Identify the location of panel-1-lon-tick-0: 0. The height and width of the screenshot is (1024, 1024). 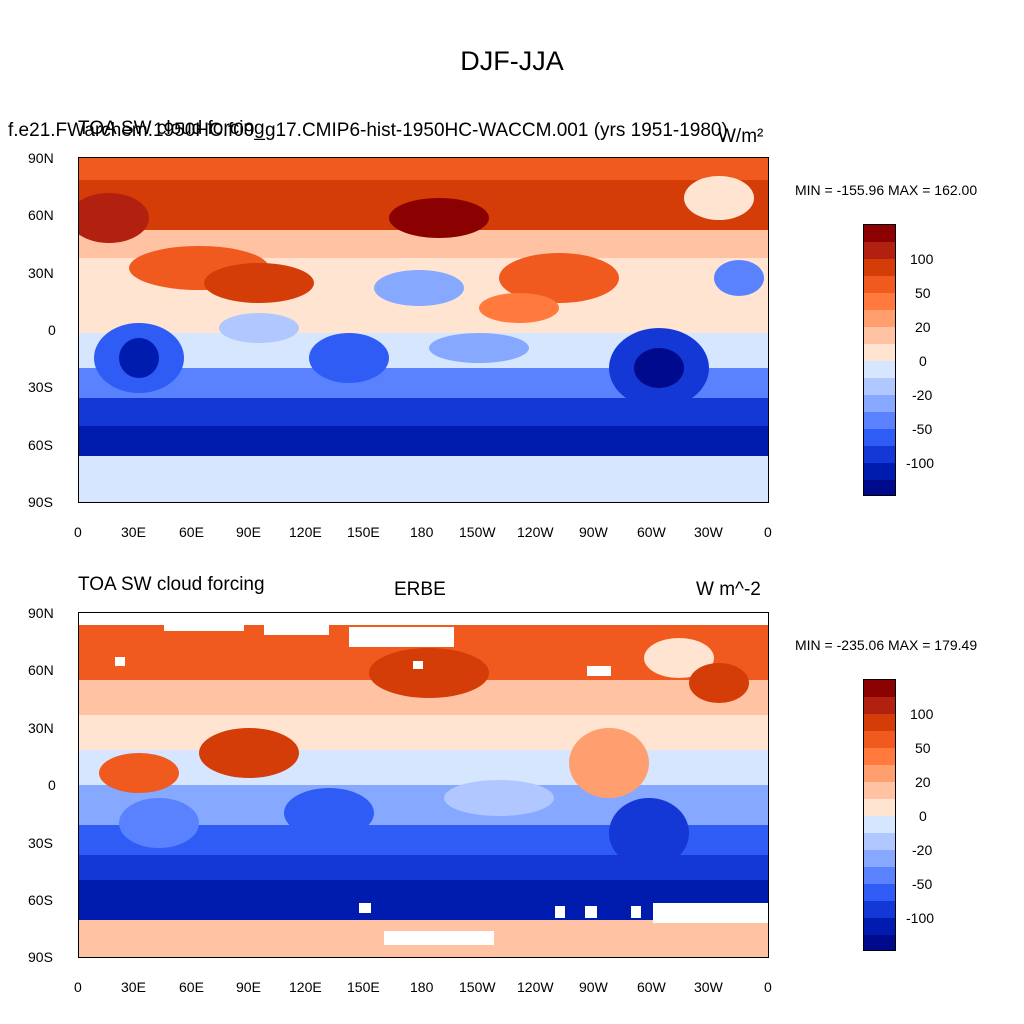
(78, 532).